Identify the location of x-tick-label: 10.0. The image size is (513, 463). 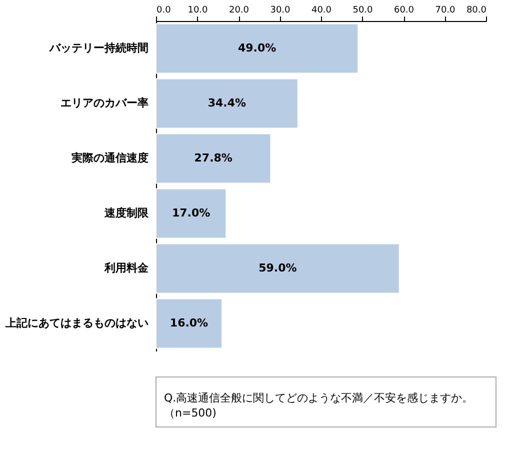
(198, 11).